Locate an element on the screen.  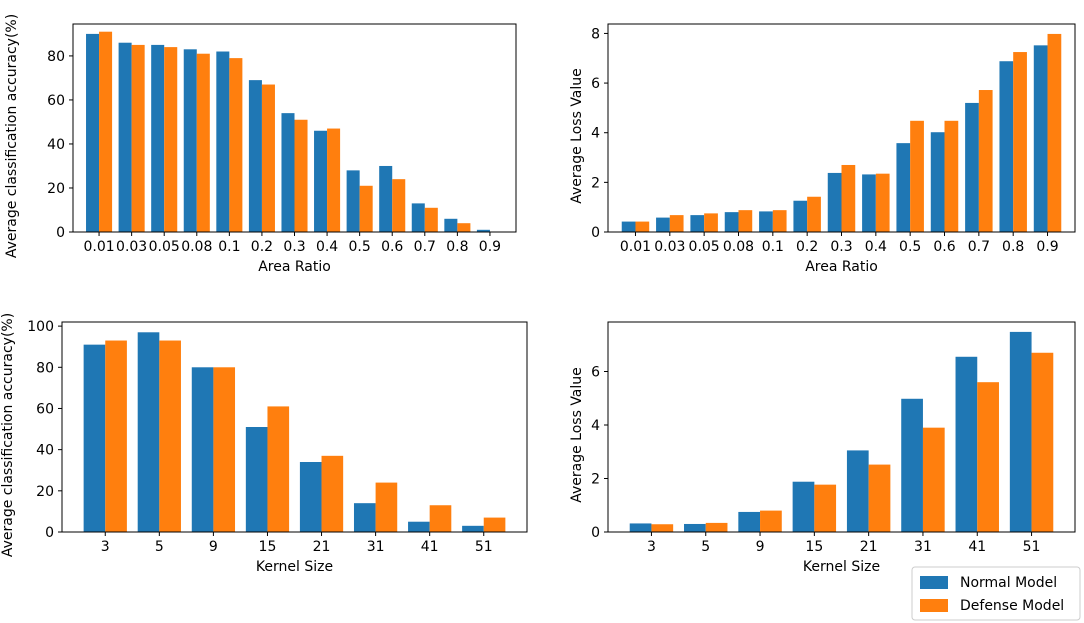
bar-defense-0.2 is located at coordinates (814, 214).